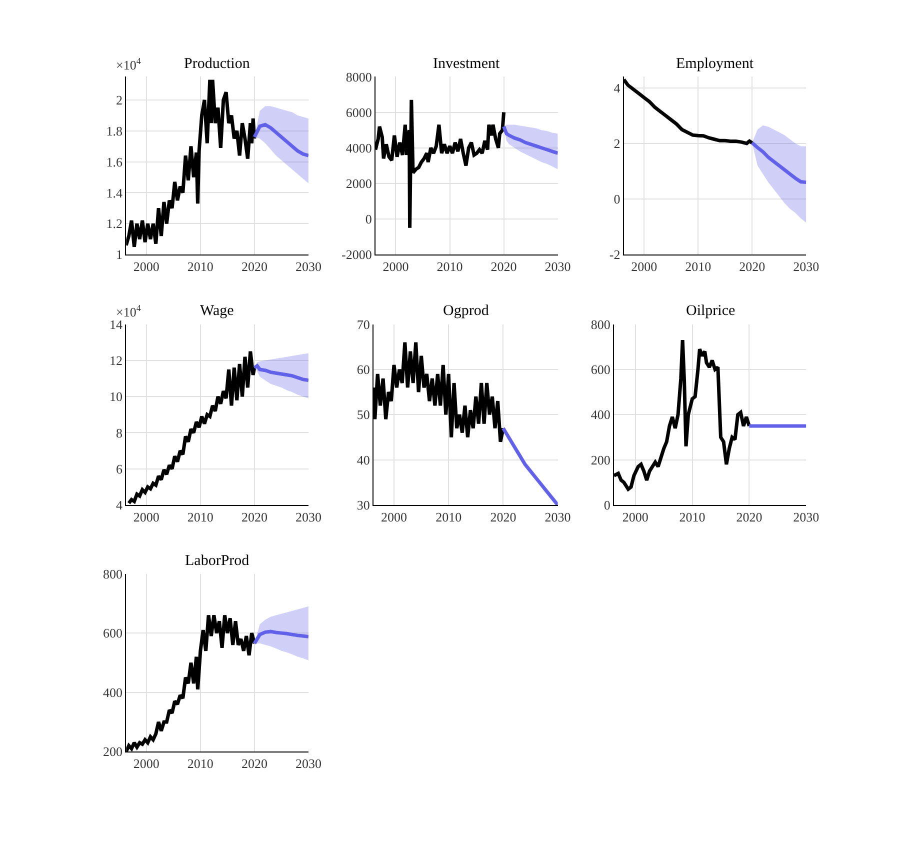 The height and width of the screenshot is (848, 897). I want to click on chart-title: Wage, so click(217, 311).